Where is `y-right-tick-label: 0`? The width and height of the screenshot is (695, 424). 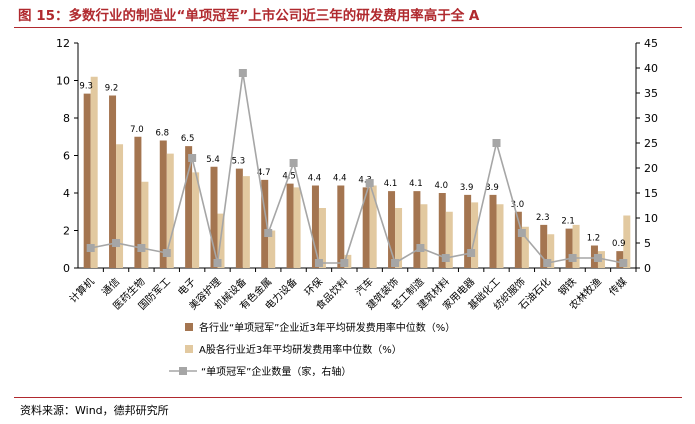
y-right-tick-label: 0 is located at coordinates (647, 268).